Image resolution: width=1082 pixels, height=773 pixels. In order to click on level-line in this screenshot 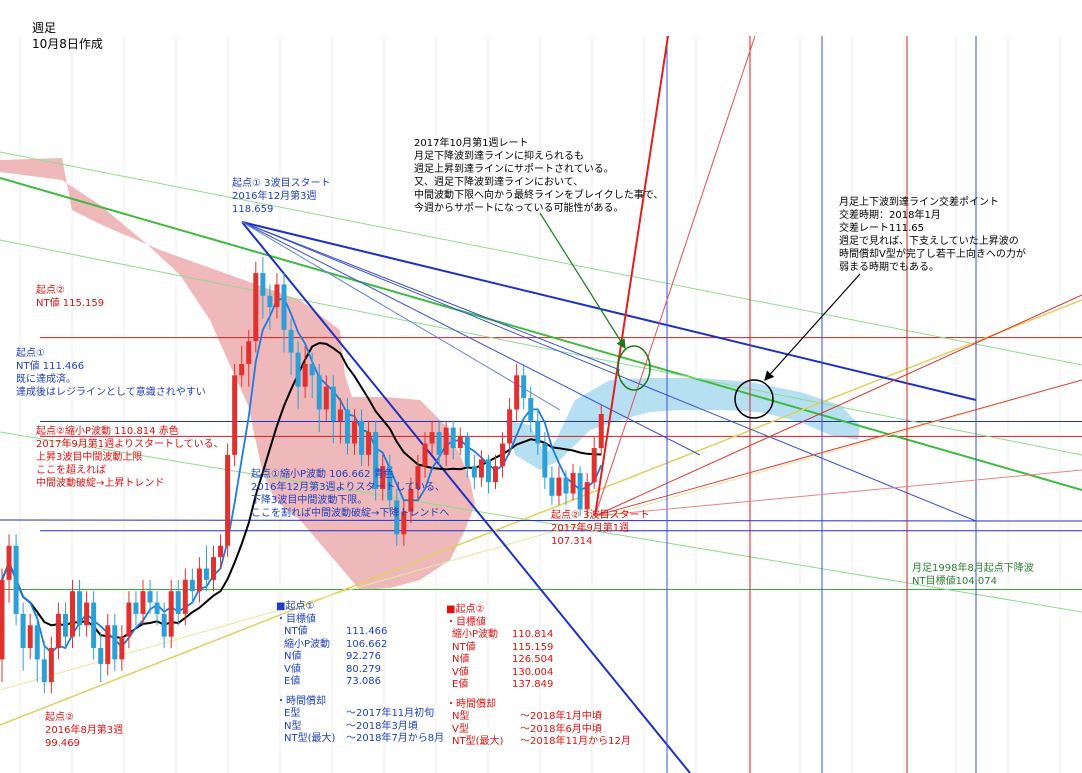, I will do `click(541, 520)`.